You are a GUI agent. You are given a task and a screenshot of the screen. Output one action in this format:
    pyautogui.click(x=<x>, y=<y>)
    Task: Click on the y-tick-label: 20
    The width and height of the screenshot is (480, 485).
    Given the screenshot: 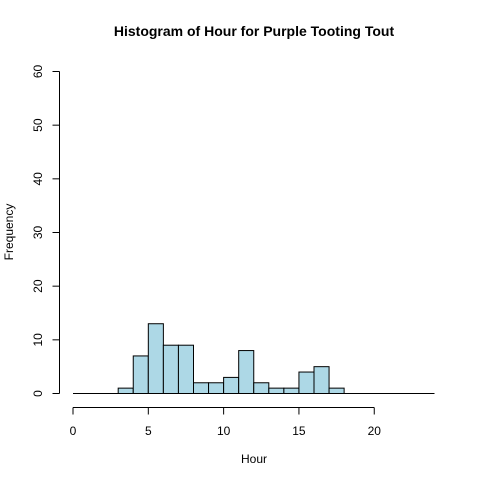 What is the action you would take?
    pyautogui.click(x=38, y=286)
    